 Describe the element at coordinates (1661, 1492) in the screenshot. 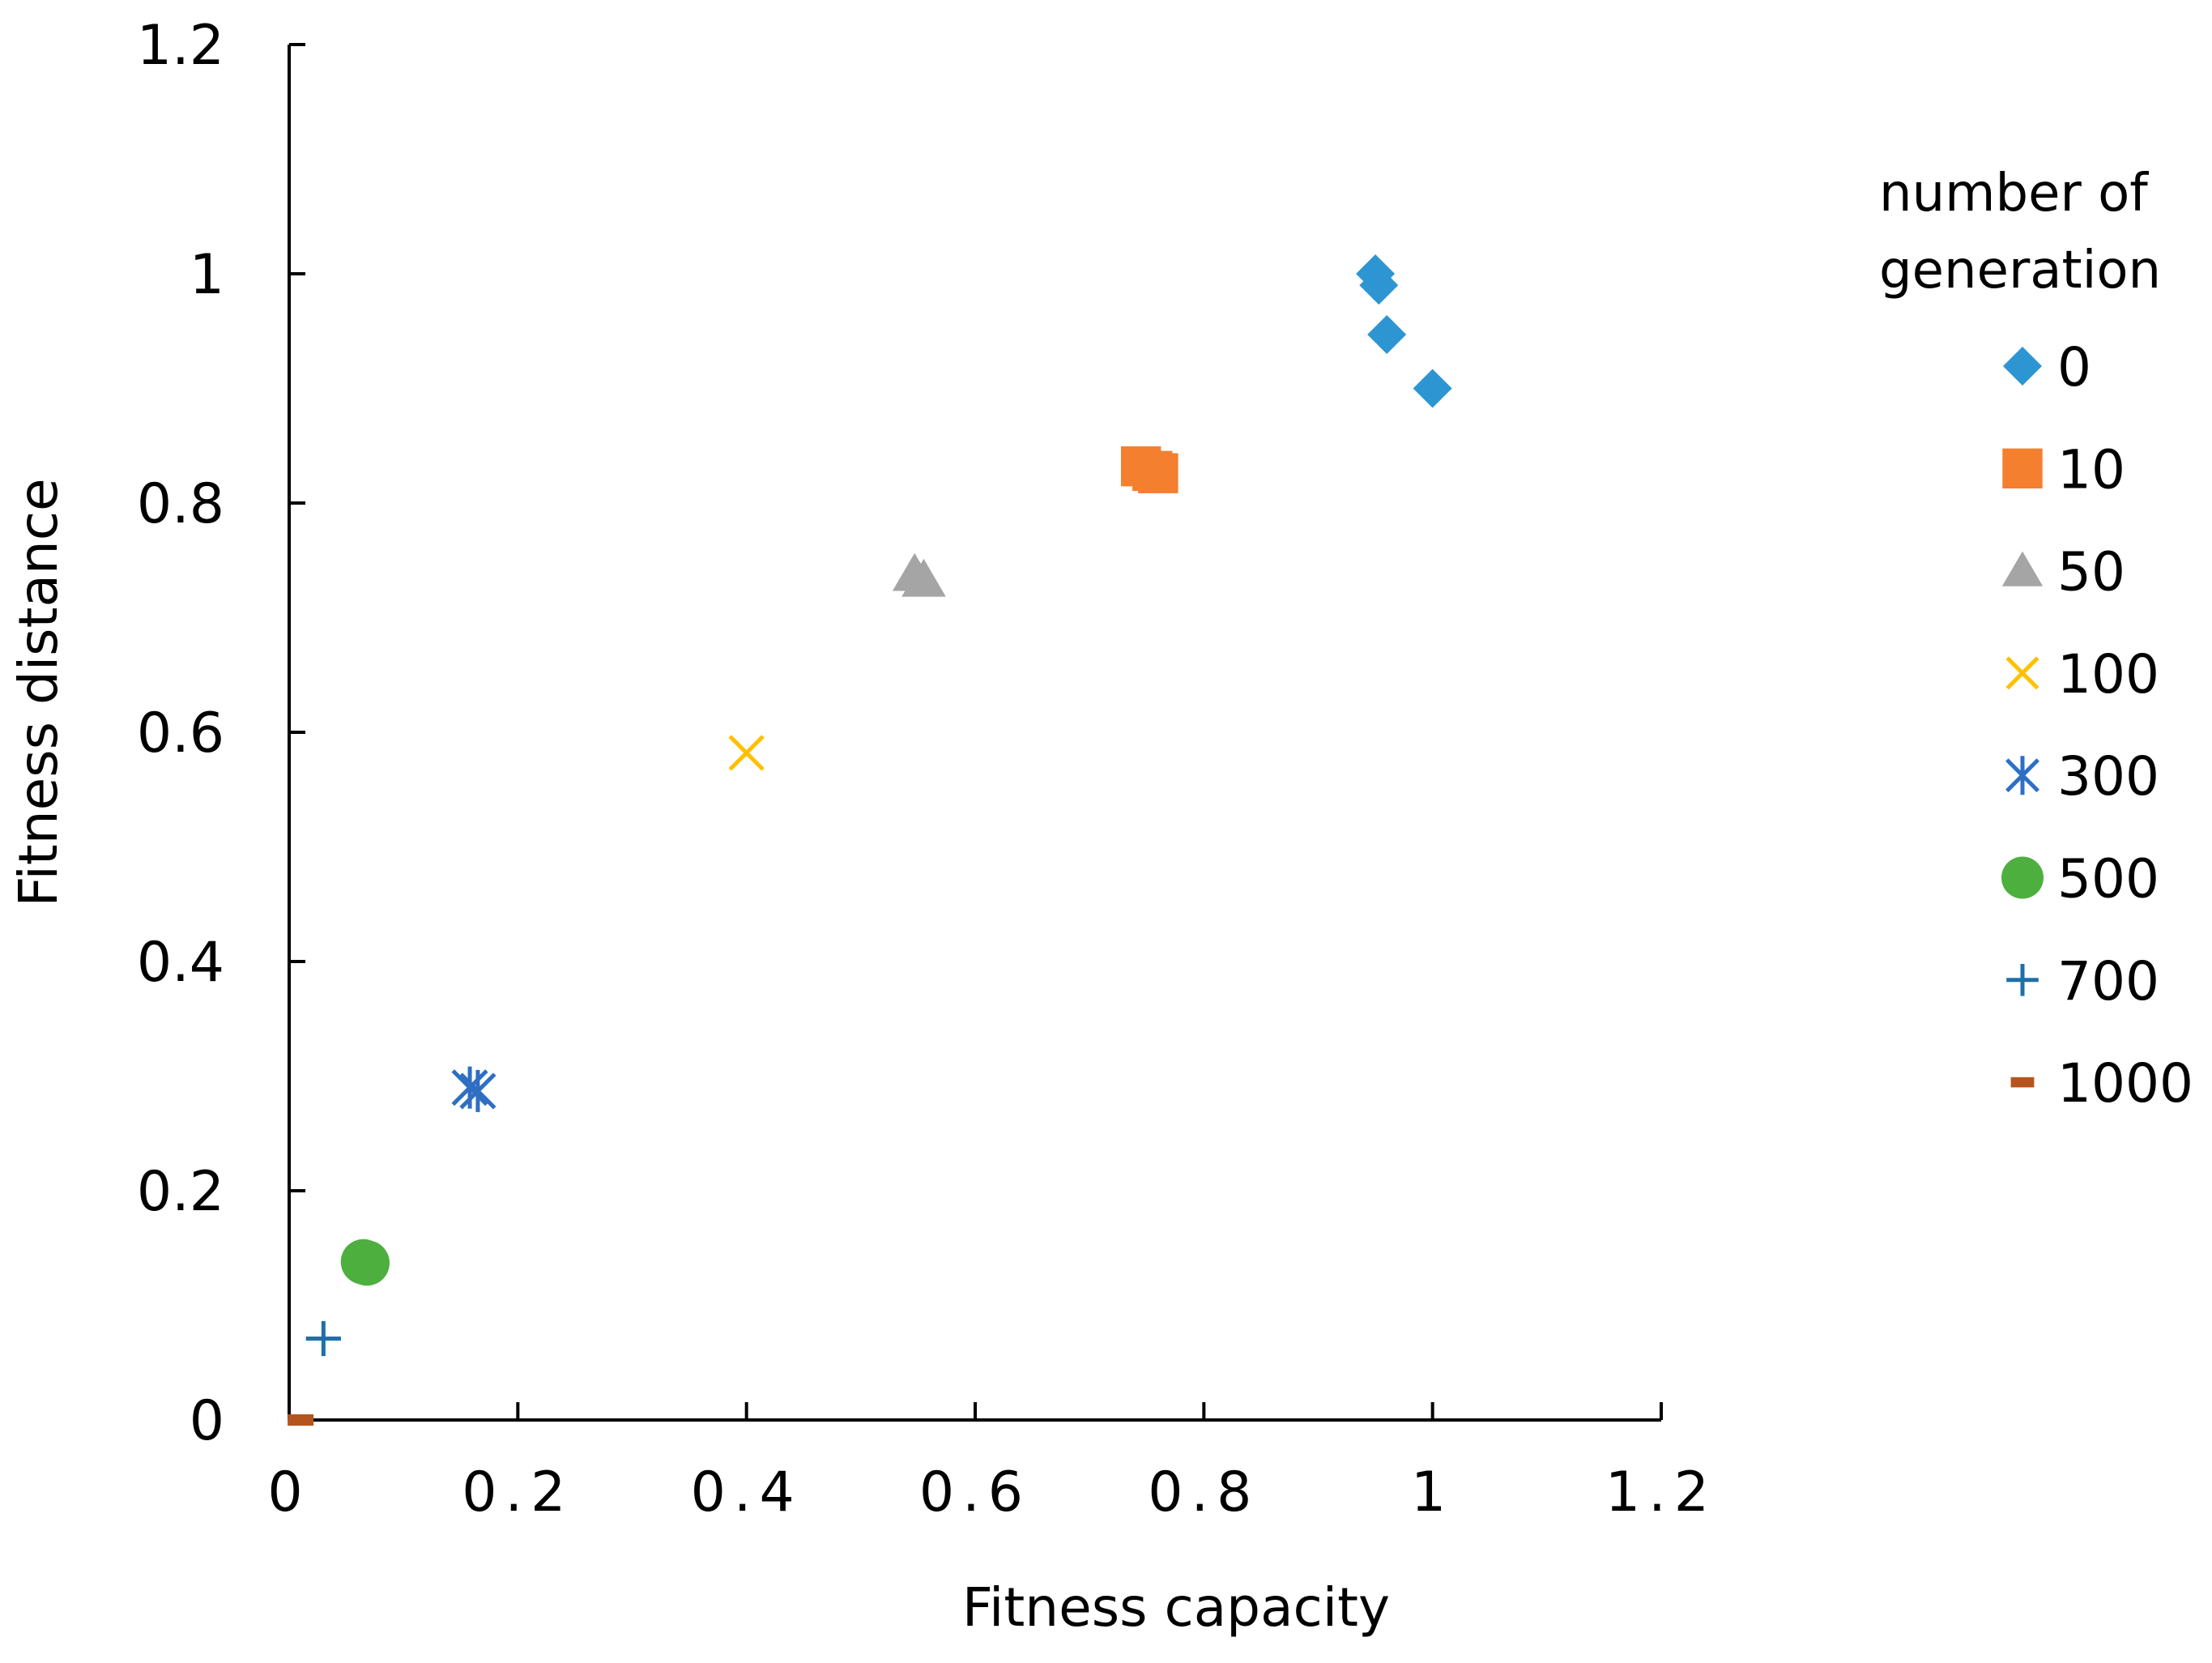

I see `x-tick-label: 1.2` at that location.